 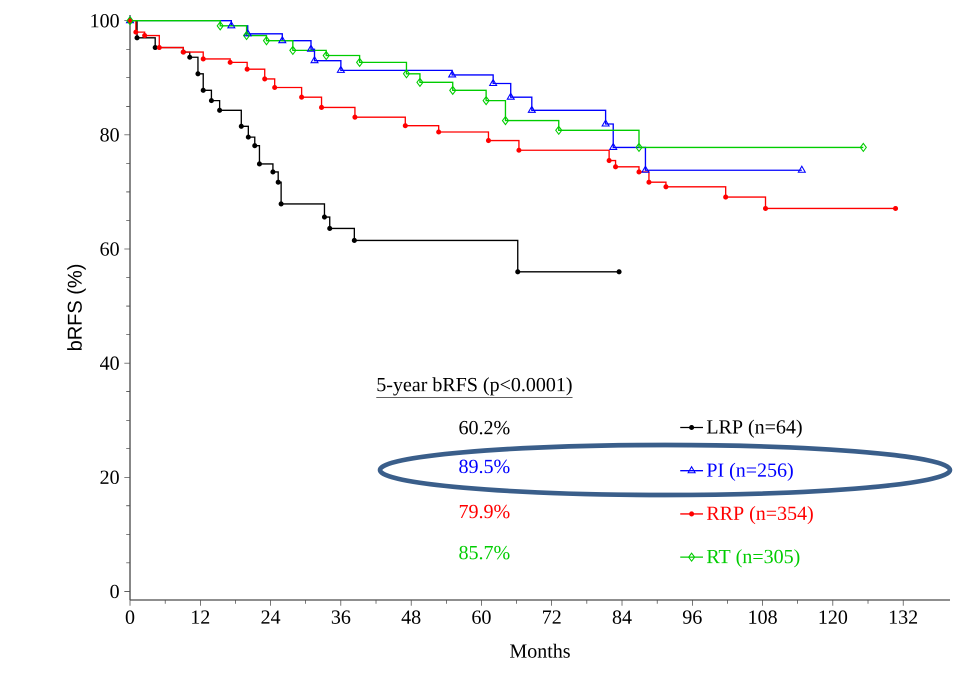 What do you see at coordinates (484, 553) in the screenshot?
I see `annotation: 85.7%` at bounding box center [484, 553].